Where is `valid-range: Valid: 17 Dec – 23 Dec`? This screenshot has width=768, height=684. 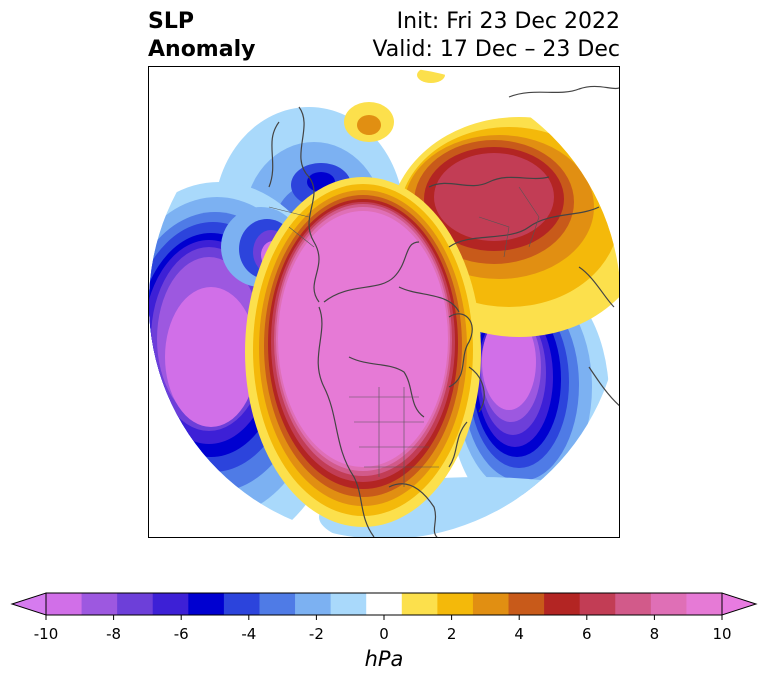
valid-range: Valid: 17 Dec – 23 Dec is located at coordinates (496, 49).